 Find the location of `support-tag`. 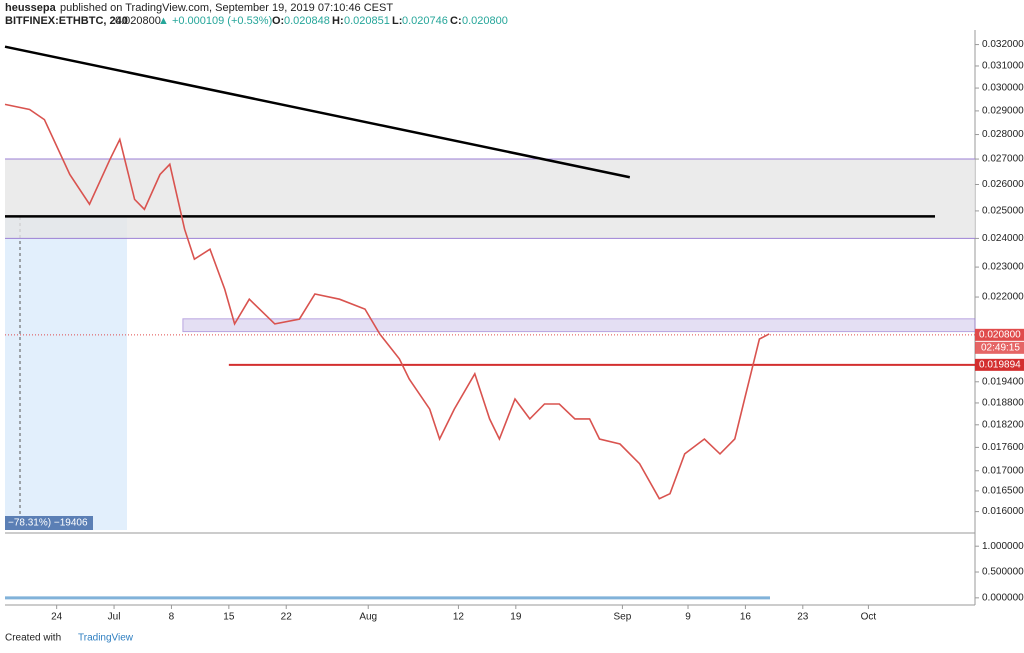

support-tag is located at coordinates (999, 364).